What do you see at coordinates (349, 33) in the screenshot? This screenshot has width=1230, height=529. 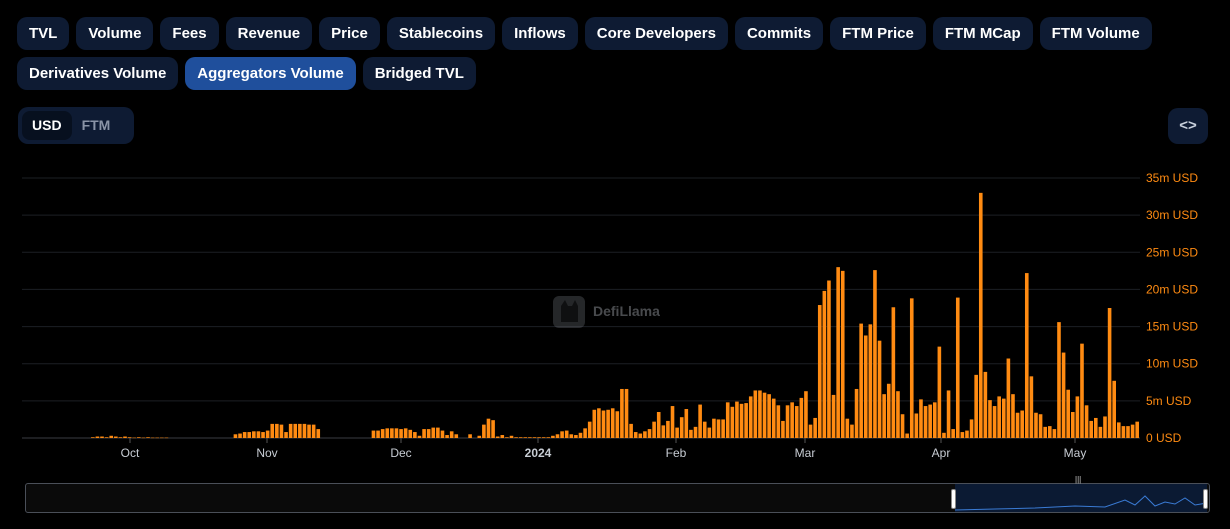 I see `tab-price: Price` at bounding box center [349, 33].